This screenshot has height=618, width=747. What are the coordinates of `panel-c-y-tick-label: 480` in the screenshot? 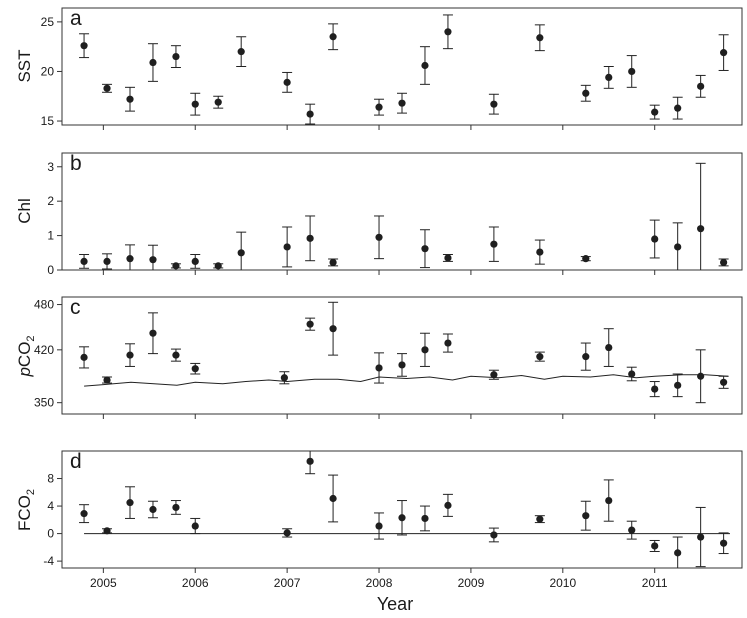 It's located at (44, 305).